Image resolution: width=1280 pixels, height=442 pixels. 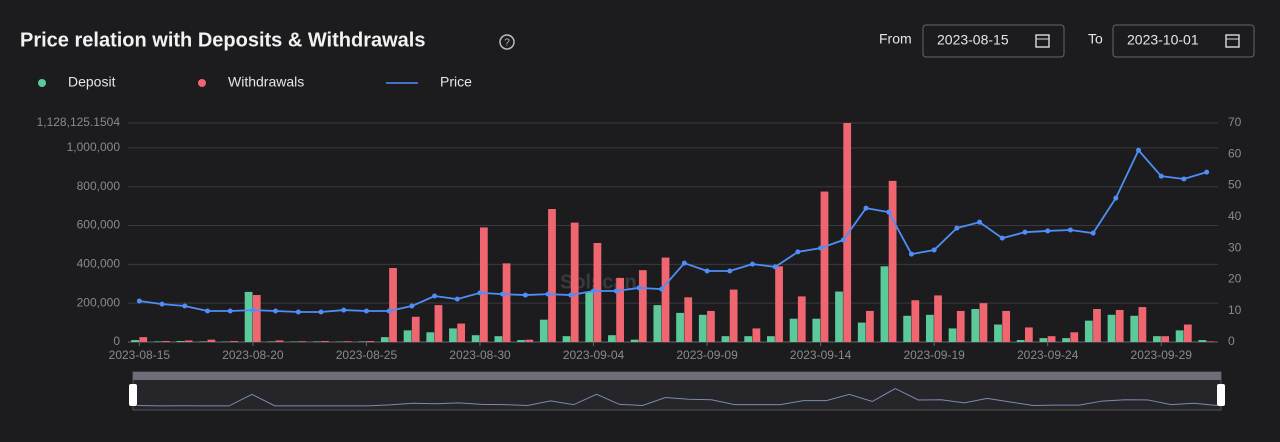 I want to click on to-label: To, so click(x=1095, y=39).